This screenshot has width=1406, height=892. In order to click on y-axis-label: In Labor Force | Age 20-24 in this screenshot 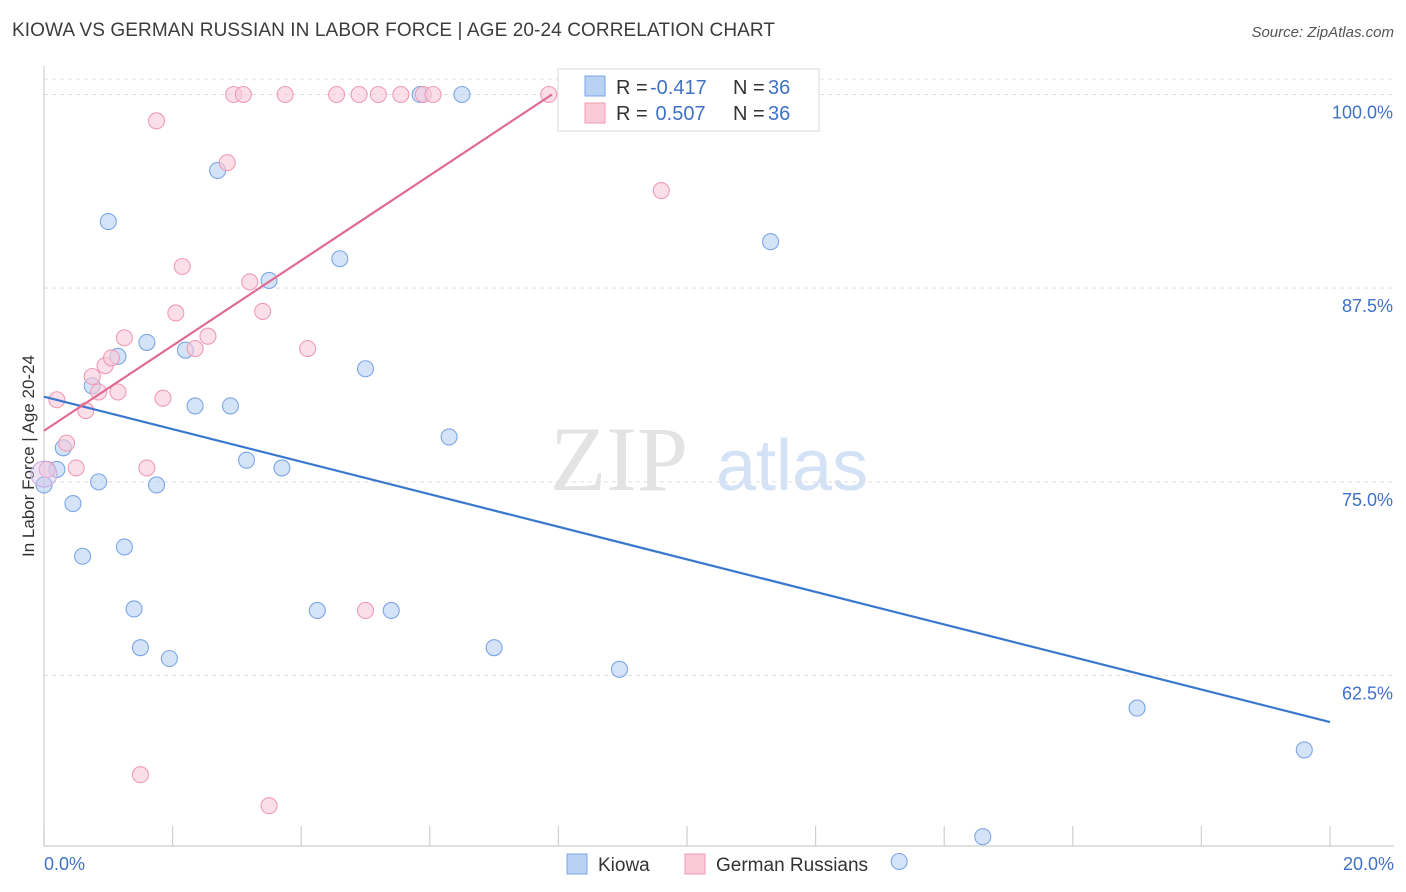, I will do `click(28, 456)`.